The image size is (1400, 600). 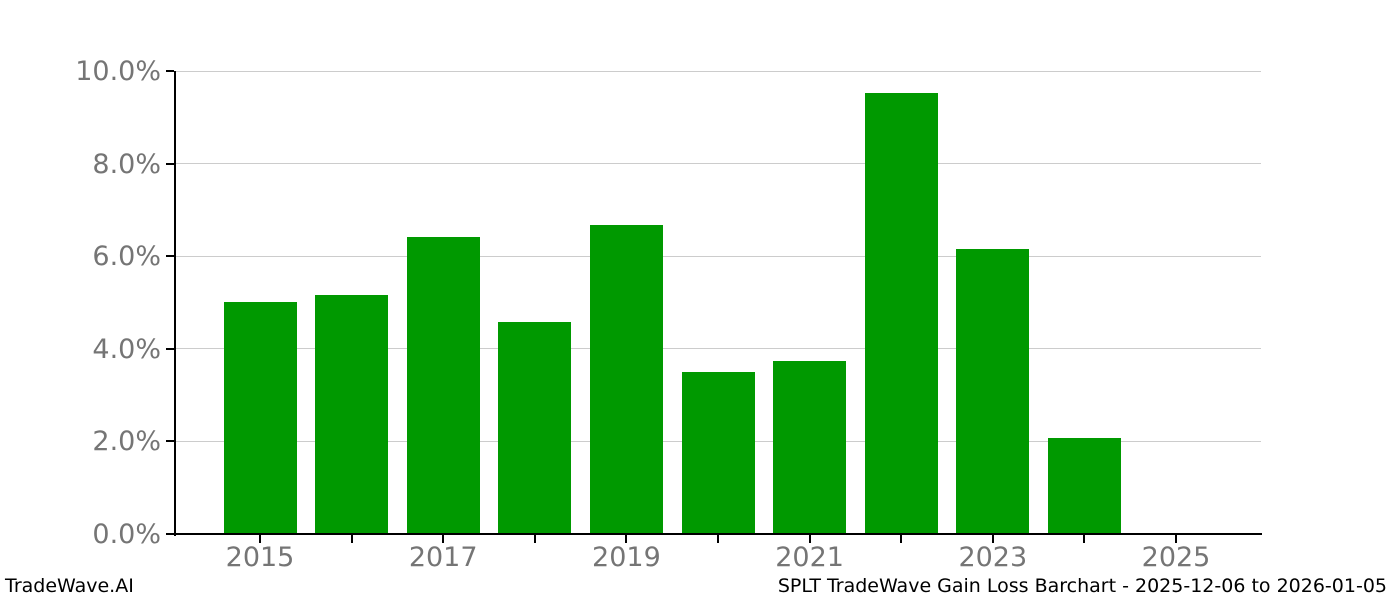 I want to click on y-tick-label-6pct: 6.0%, so click(x=126, y=257).